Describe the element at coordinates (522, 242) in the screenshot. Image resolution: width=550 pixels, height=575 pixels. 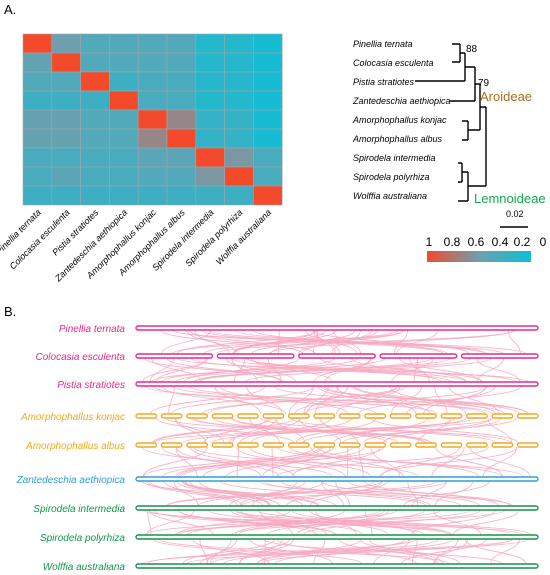
I see `colorbar-tick-label: 0.2` at that location.